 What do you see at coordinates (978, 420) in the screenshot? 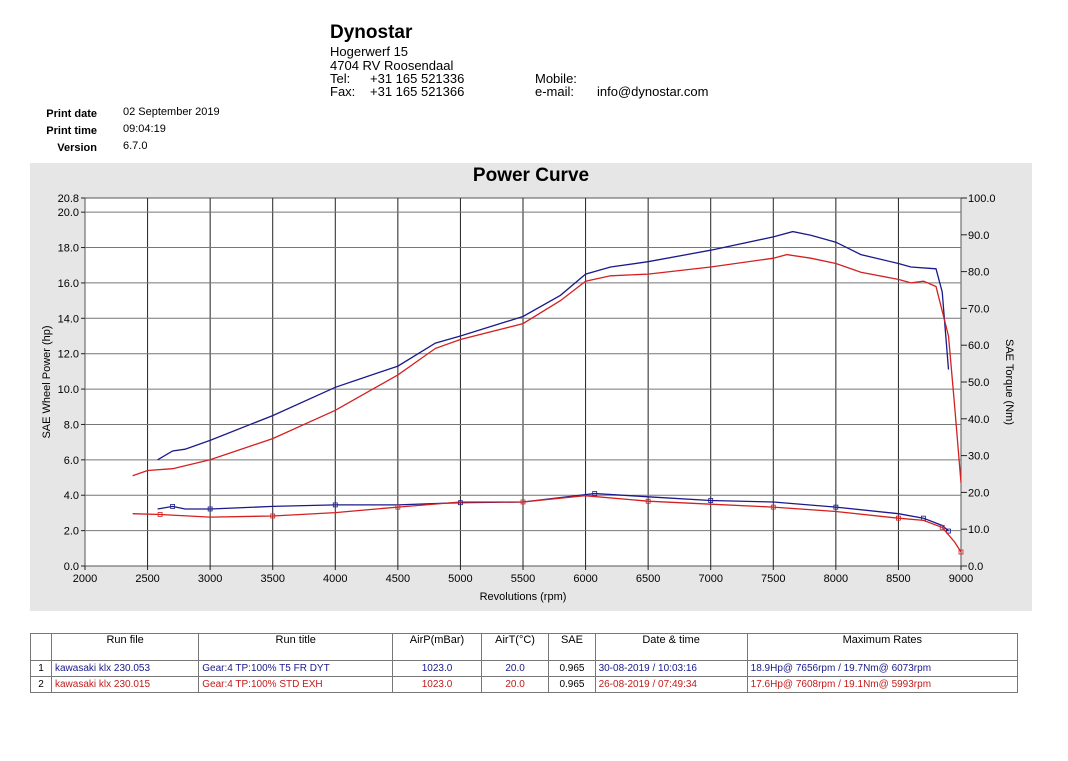
I see `y2-tick-label: 40.0` at bounding box center [978, 420].